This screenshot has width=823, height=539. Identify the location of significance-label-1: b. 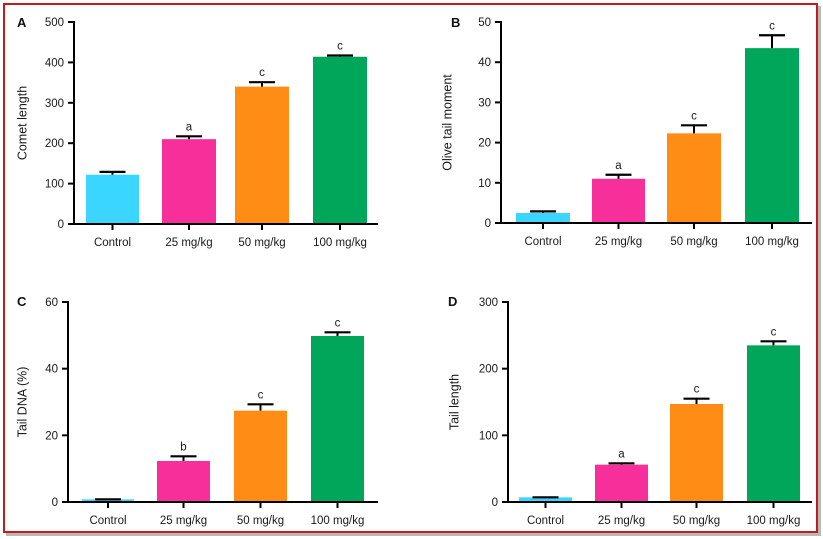
(183, 447).